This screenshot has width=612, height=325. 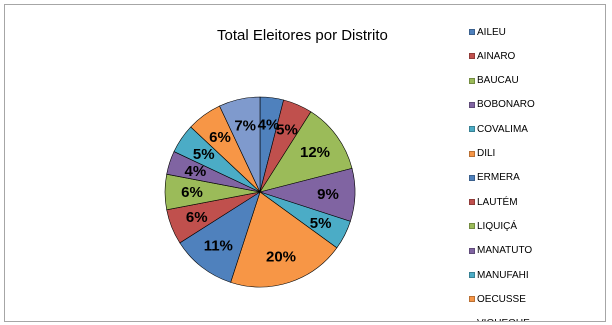 I want to click on chart-title: Total Eleitores por Distrito, so click(x=302, y=35).